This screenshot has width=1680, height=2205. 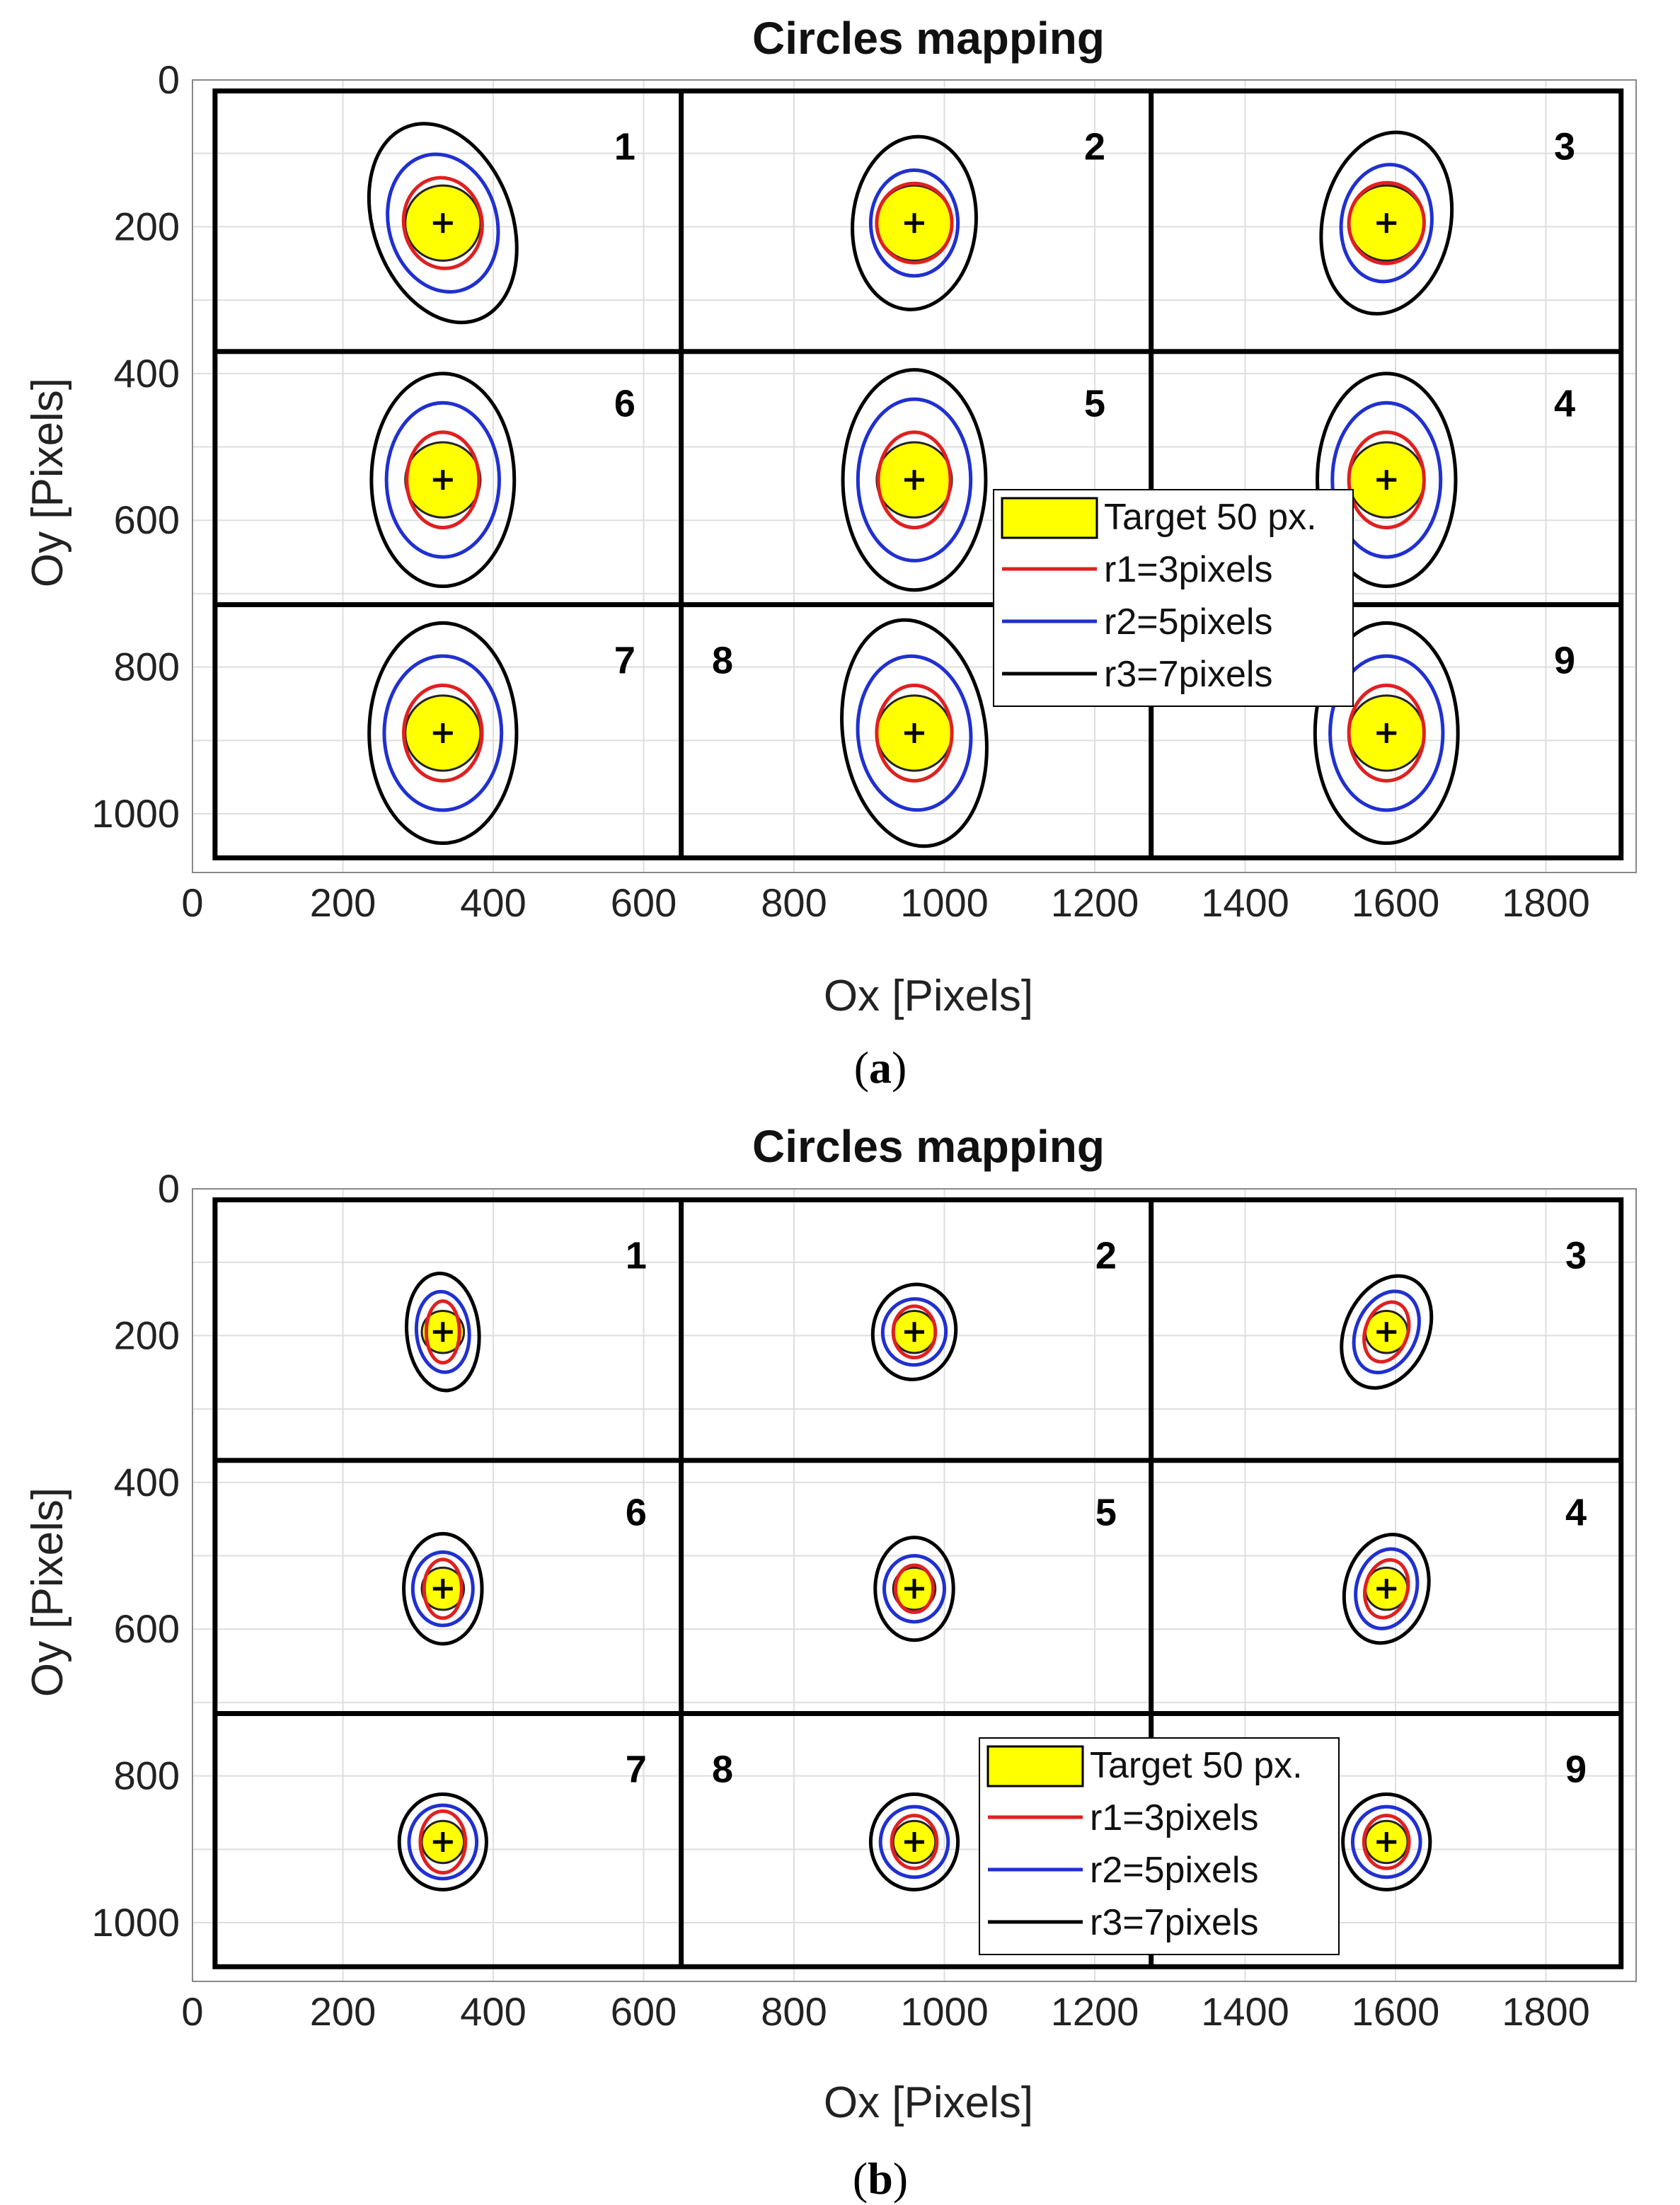 I want to click on y-tick-label: 400, so click(x=147, y=1482).